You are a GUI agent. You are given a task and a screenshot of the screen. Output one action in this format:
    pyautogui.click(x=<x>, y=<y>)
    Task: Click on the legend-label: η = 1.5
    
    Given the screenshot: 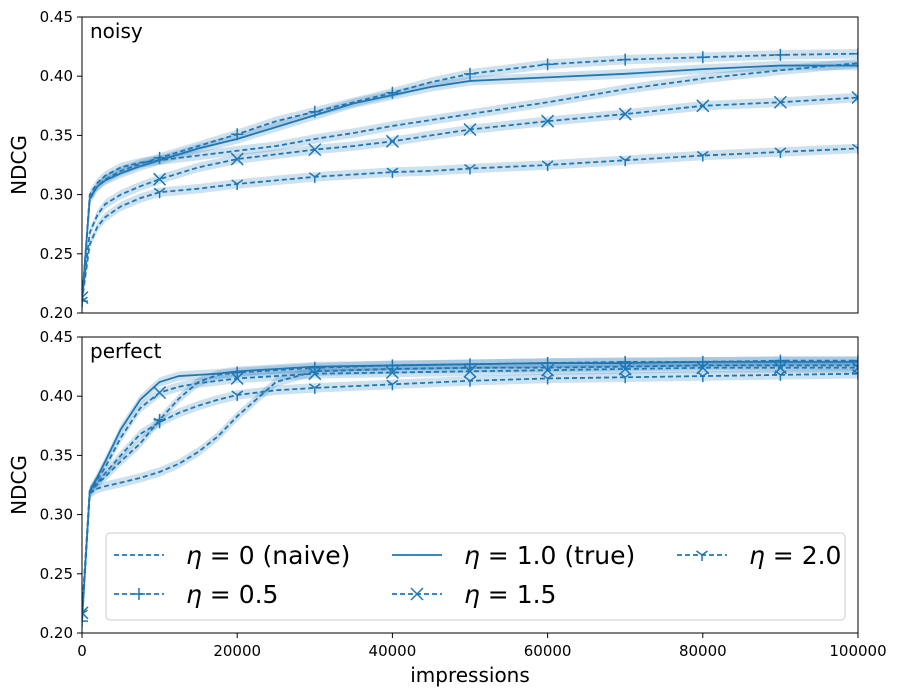 What is the action you would take?
    pyautogui.click(x=510, y=594)
    